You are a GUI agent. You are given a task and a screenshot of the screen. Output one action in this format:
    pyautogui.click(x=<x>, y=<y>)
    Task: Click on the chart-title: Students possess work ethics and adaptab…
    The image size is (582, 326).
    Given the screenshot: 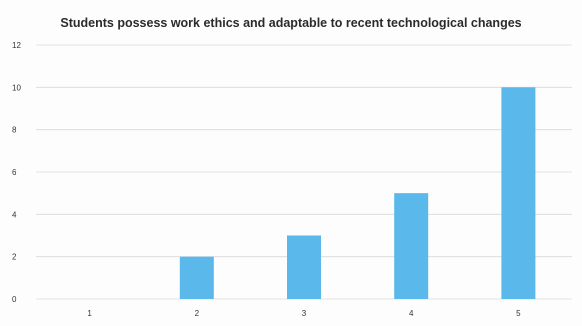 What is the action you would take?
    pyautogui.click(x=291, y=23)
    